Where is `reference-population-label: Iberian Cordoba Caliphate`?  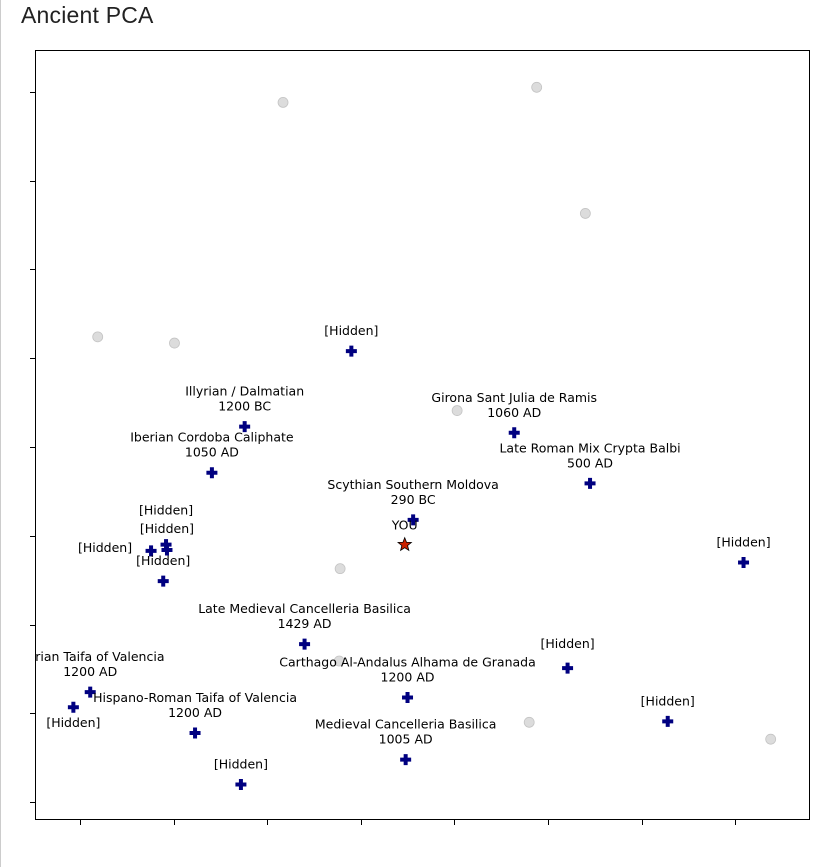
reference-population-label: Iberian Cordoba Caliphate is located at coordinates (212, 437).